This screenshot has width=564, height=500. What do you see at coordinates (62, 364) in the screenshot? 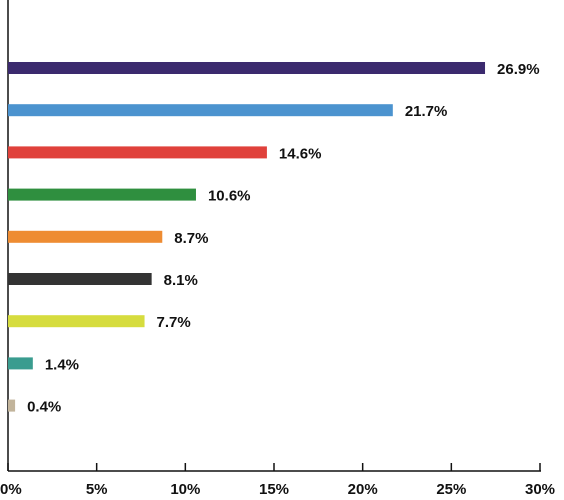
I see `value-label: 1.4%` at bounding box center [62, 364].